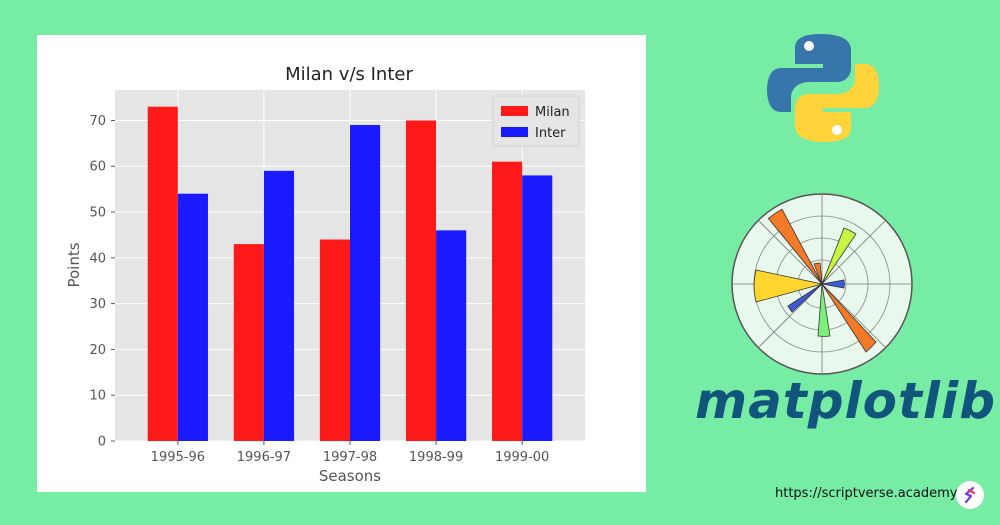  I want to click on x-axis-label: Seasons, so click(350, 476).